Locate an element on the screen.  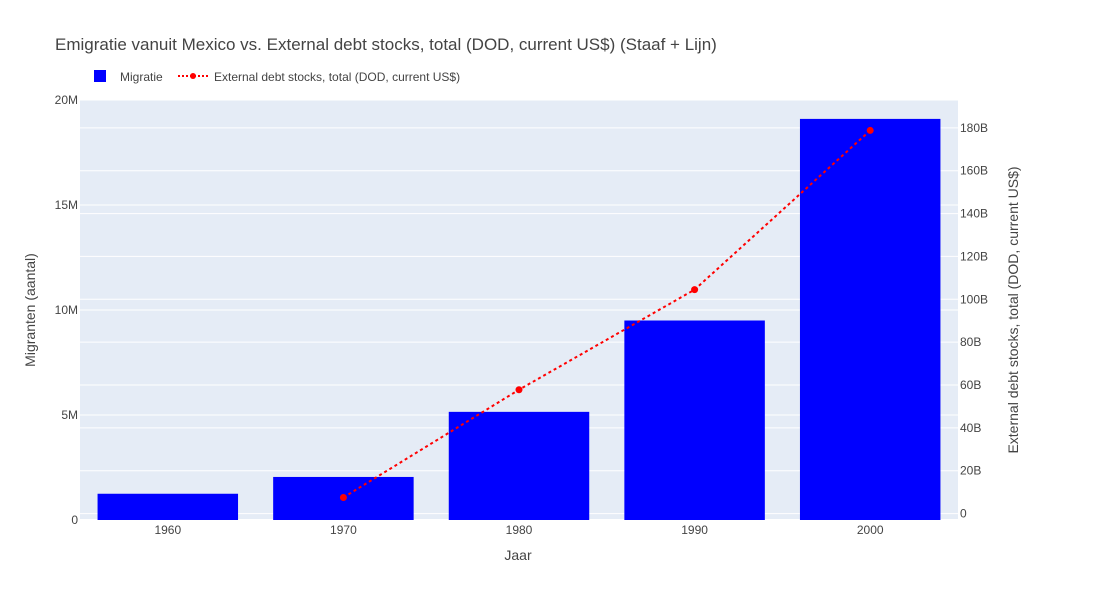
x-tick-label: 1970 is located at coordinates (343, 530).